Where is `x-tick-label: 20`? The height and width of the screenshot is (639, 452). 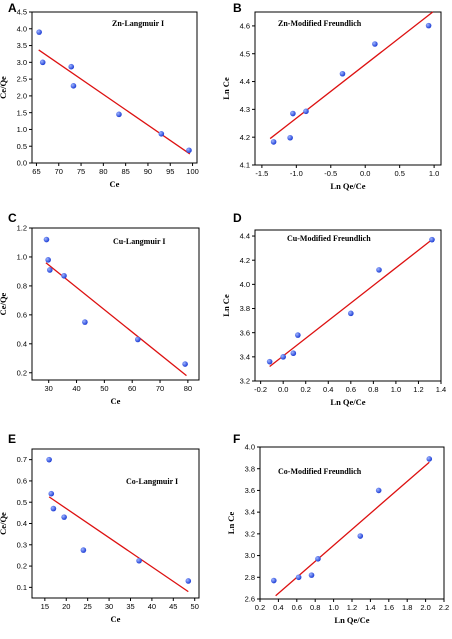 x-tick-label: 20 is located at coordinates (66, 606).